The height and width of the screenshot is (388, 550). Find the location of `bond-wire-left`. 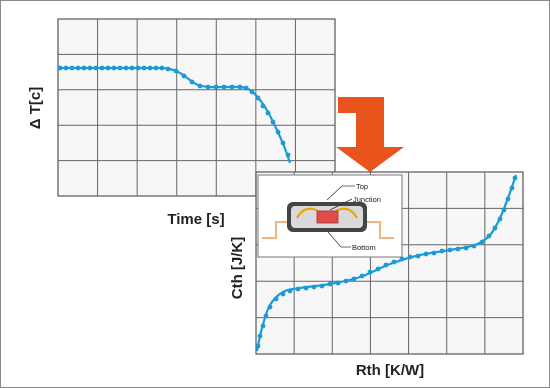

bond-wire-left is located at coordinates (307, 213).